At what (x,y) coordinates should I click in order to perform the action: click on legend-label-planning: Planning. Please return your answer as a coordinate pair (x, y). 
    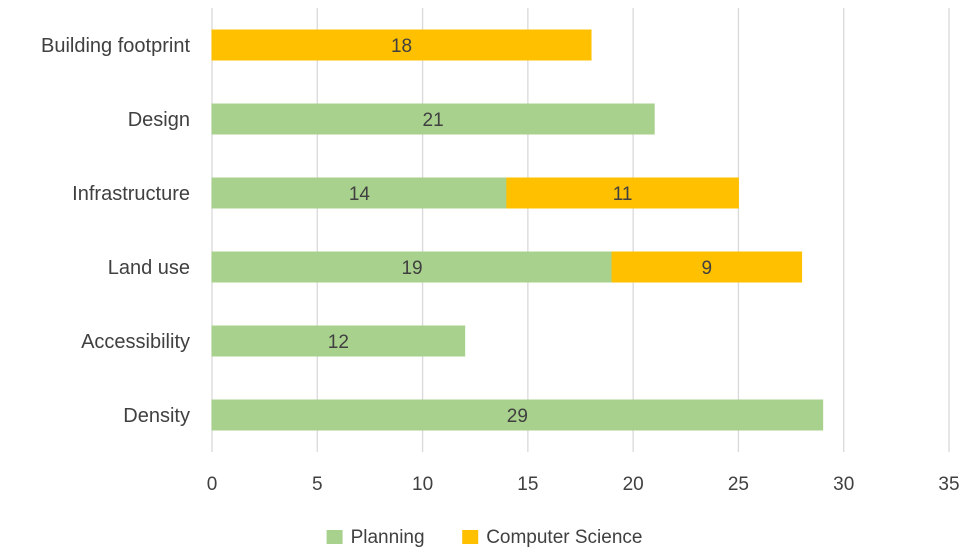
    Looking at the image, I should click on (388, 537).